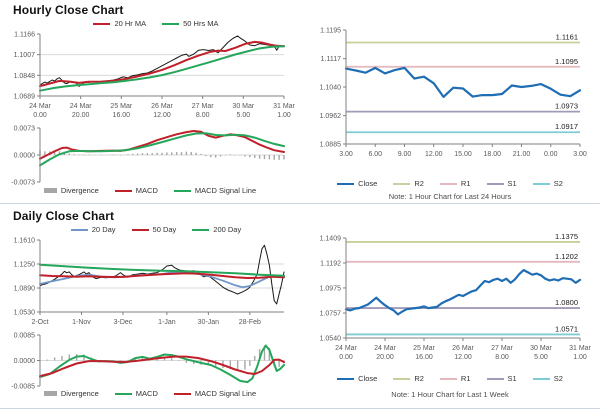  What do you see at coordinates (566, 302) in the screenshot?
I see `svg-text: 1.0800` at bounding box center [566, 302].